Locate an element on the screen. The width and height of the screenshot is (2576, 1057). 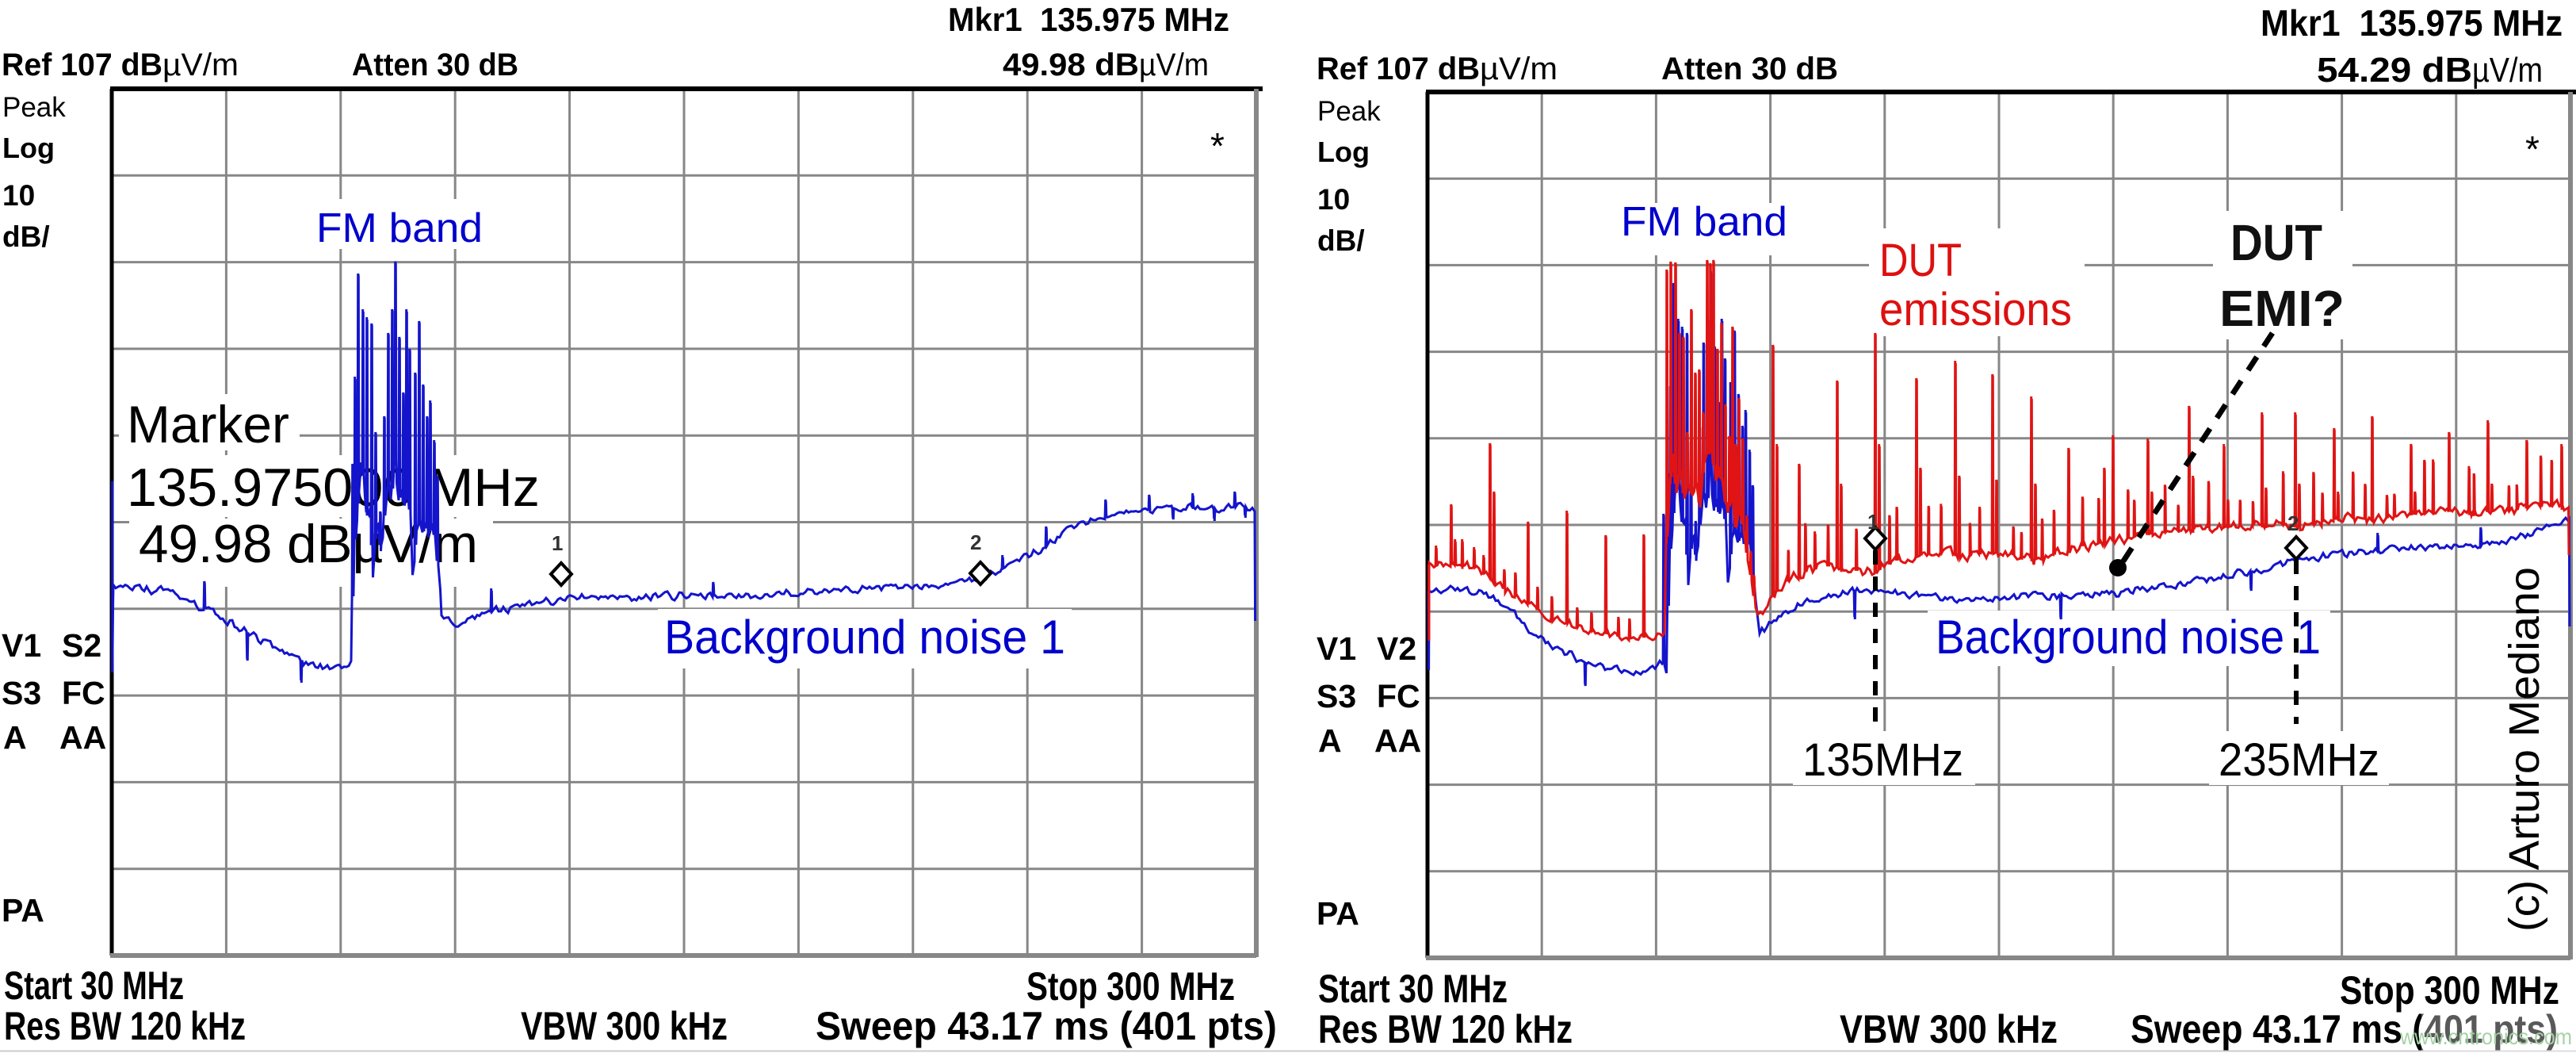
svg-text: 49.98 dB is located at coordinates (1071, 65).